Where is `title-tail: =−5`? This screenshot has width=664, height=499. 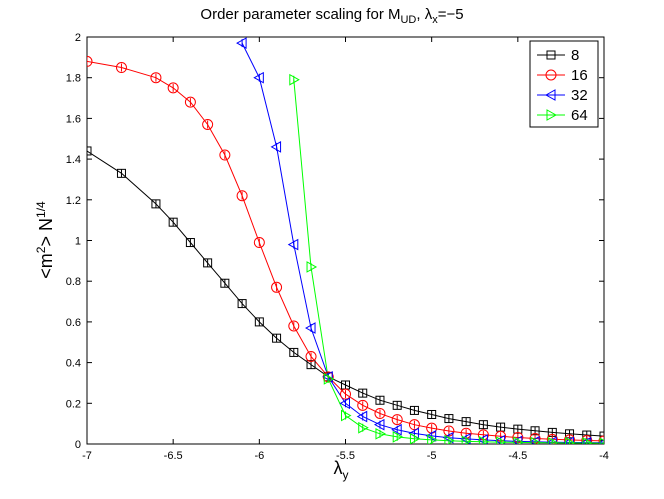
title-tail: =−5 is located at coordinates (451, 14).